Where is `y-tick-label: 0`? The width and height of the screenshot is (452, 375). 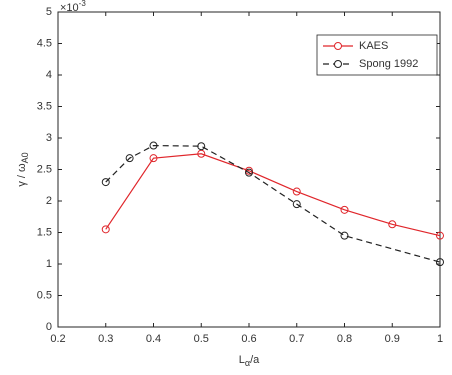 y-tick-label: 0 is located at coordinates (49, 327).